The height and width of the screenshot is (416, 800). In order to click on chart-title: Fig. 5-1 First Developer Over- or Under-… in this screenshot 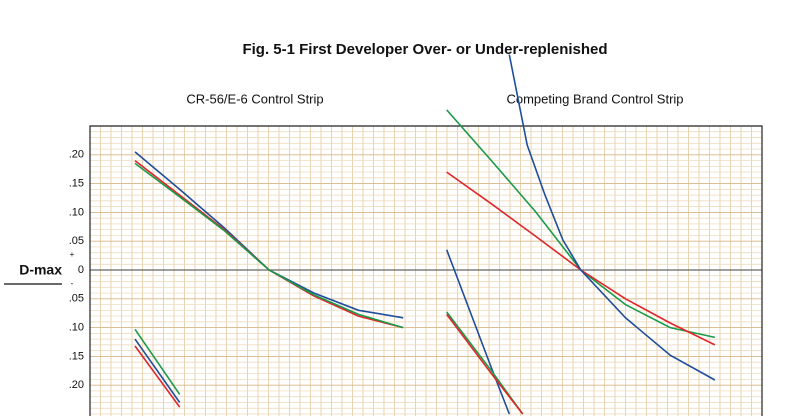, I will do `click(424, 49)`.